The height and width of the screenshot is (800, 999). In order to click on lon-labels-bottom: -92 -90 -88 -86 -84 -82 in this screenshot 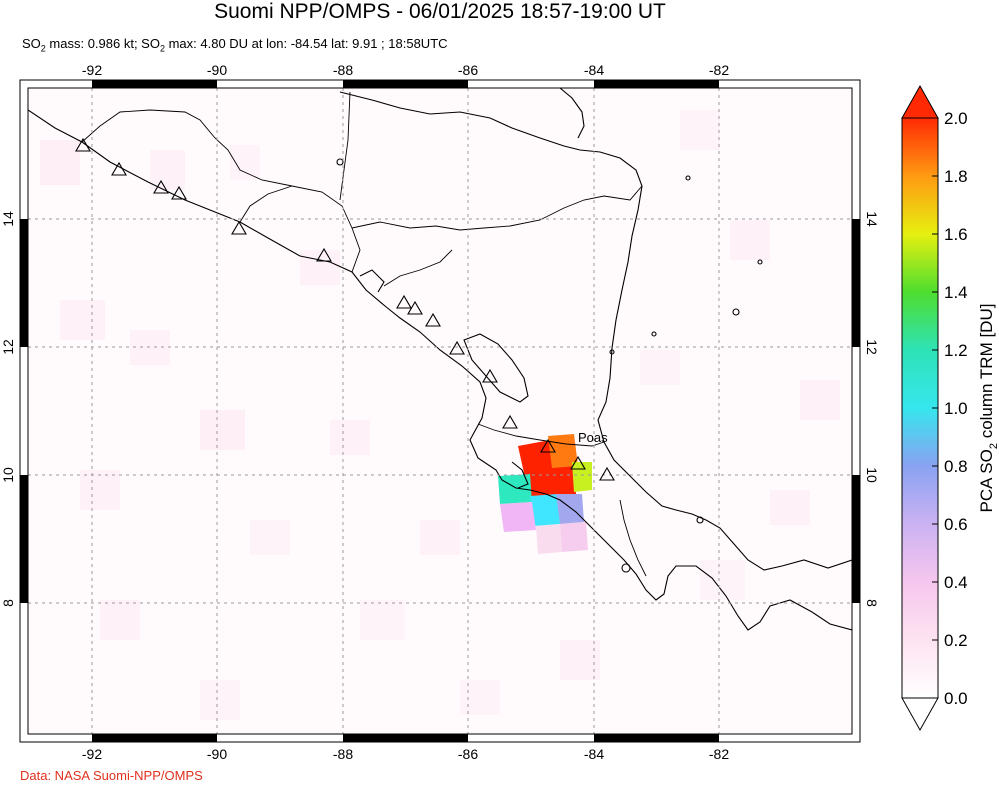, I will do `click(405, 754)`.